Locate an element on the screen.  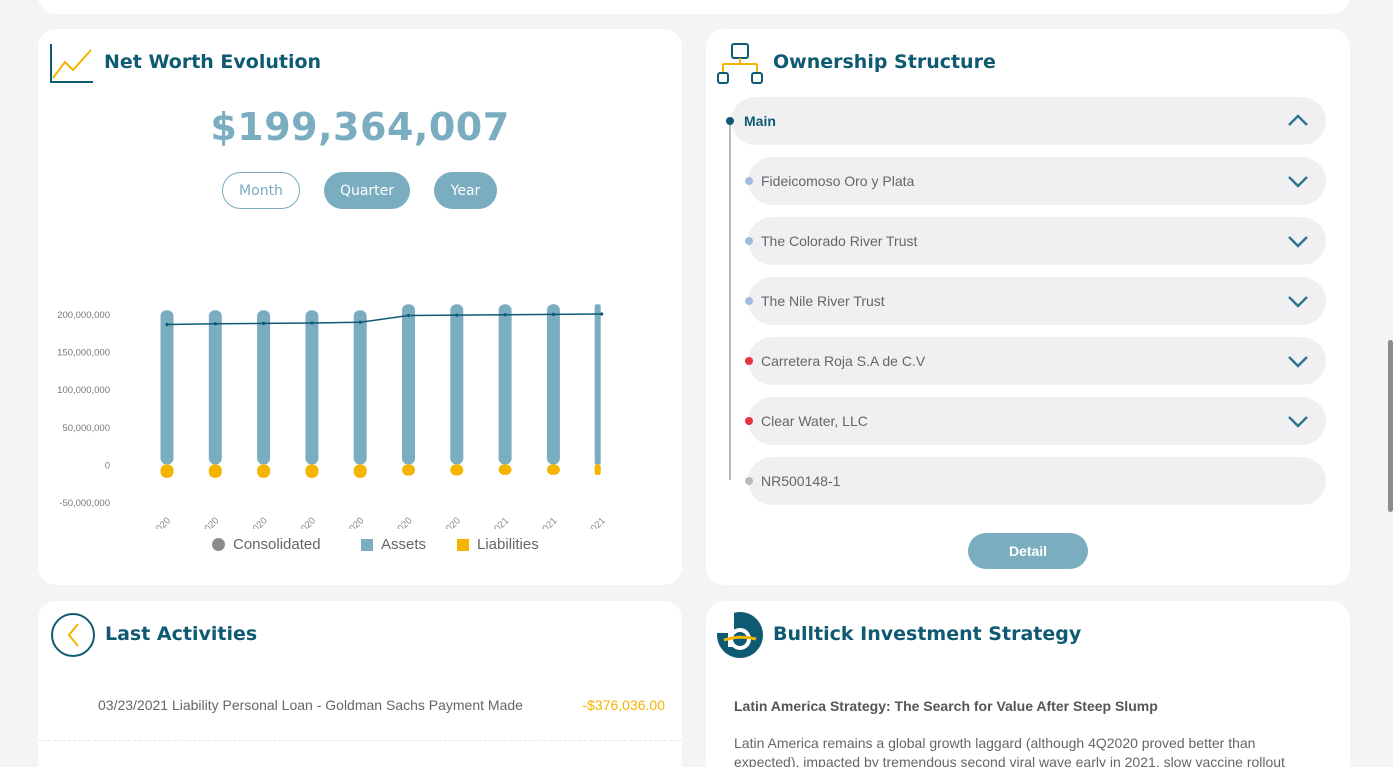
consolidated-line is located at coordinates (384, 319).